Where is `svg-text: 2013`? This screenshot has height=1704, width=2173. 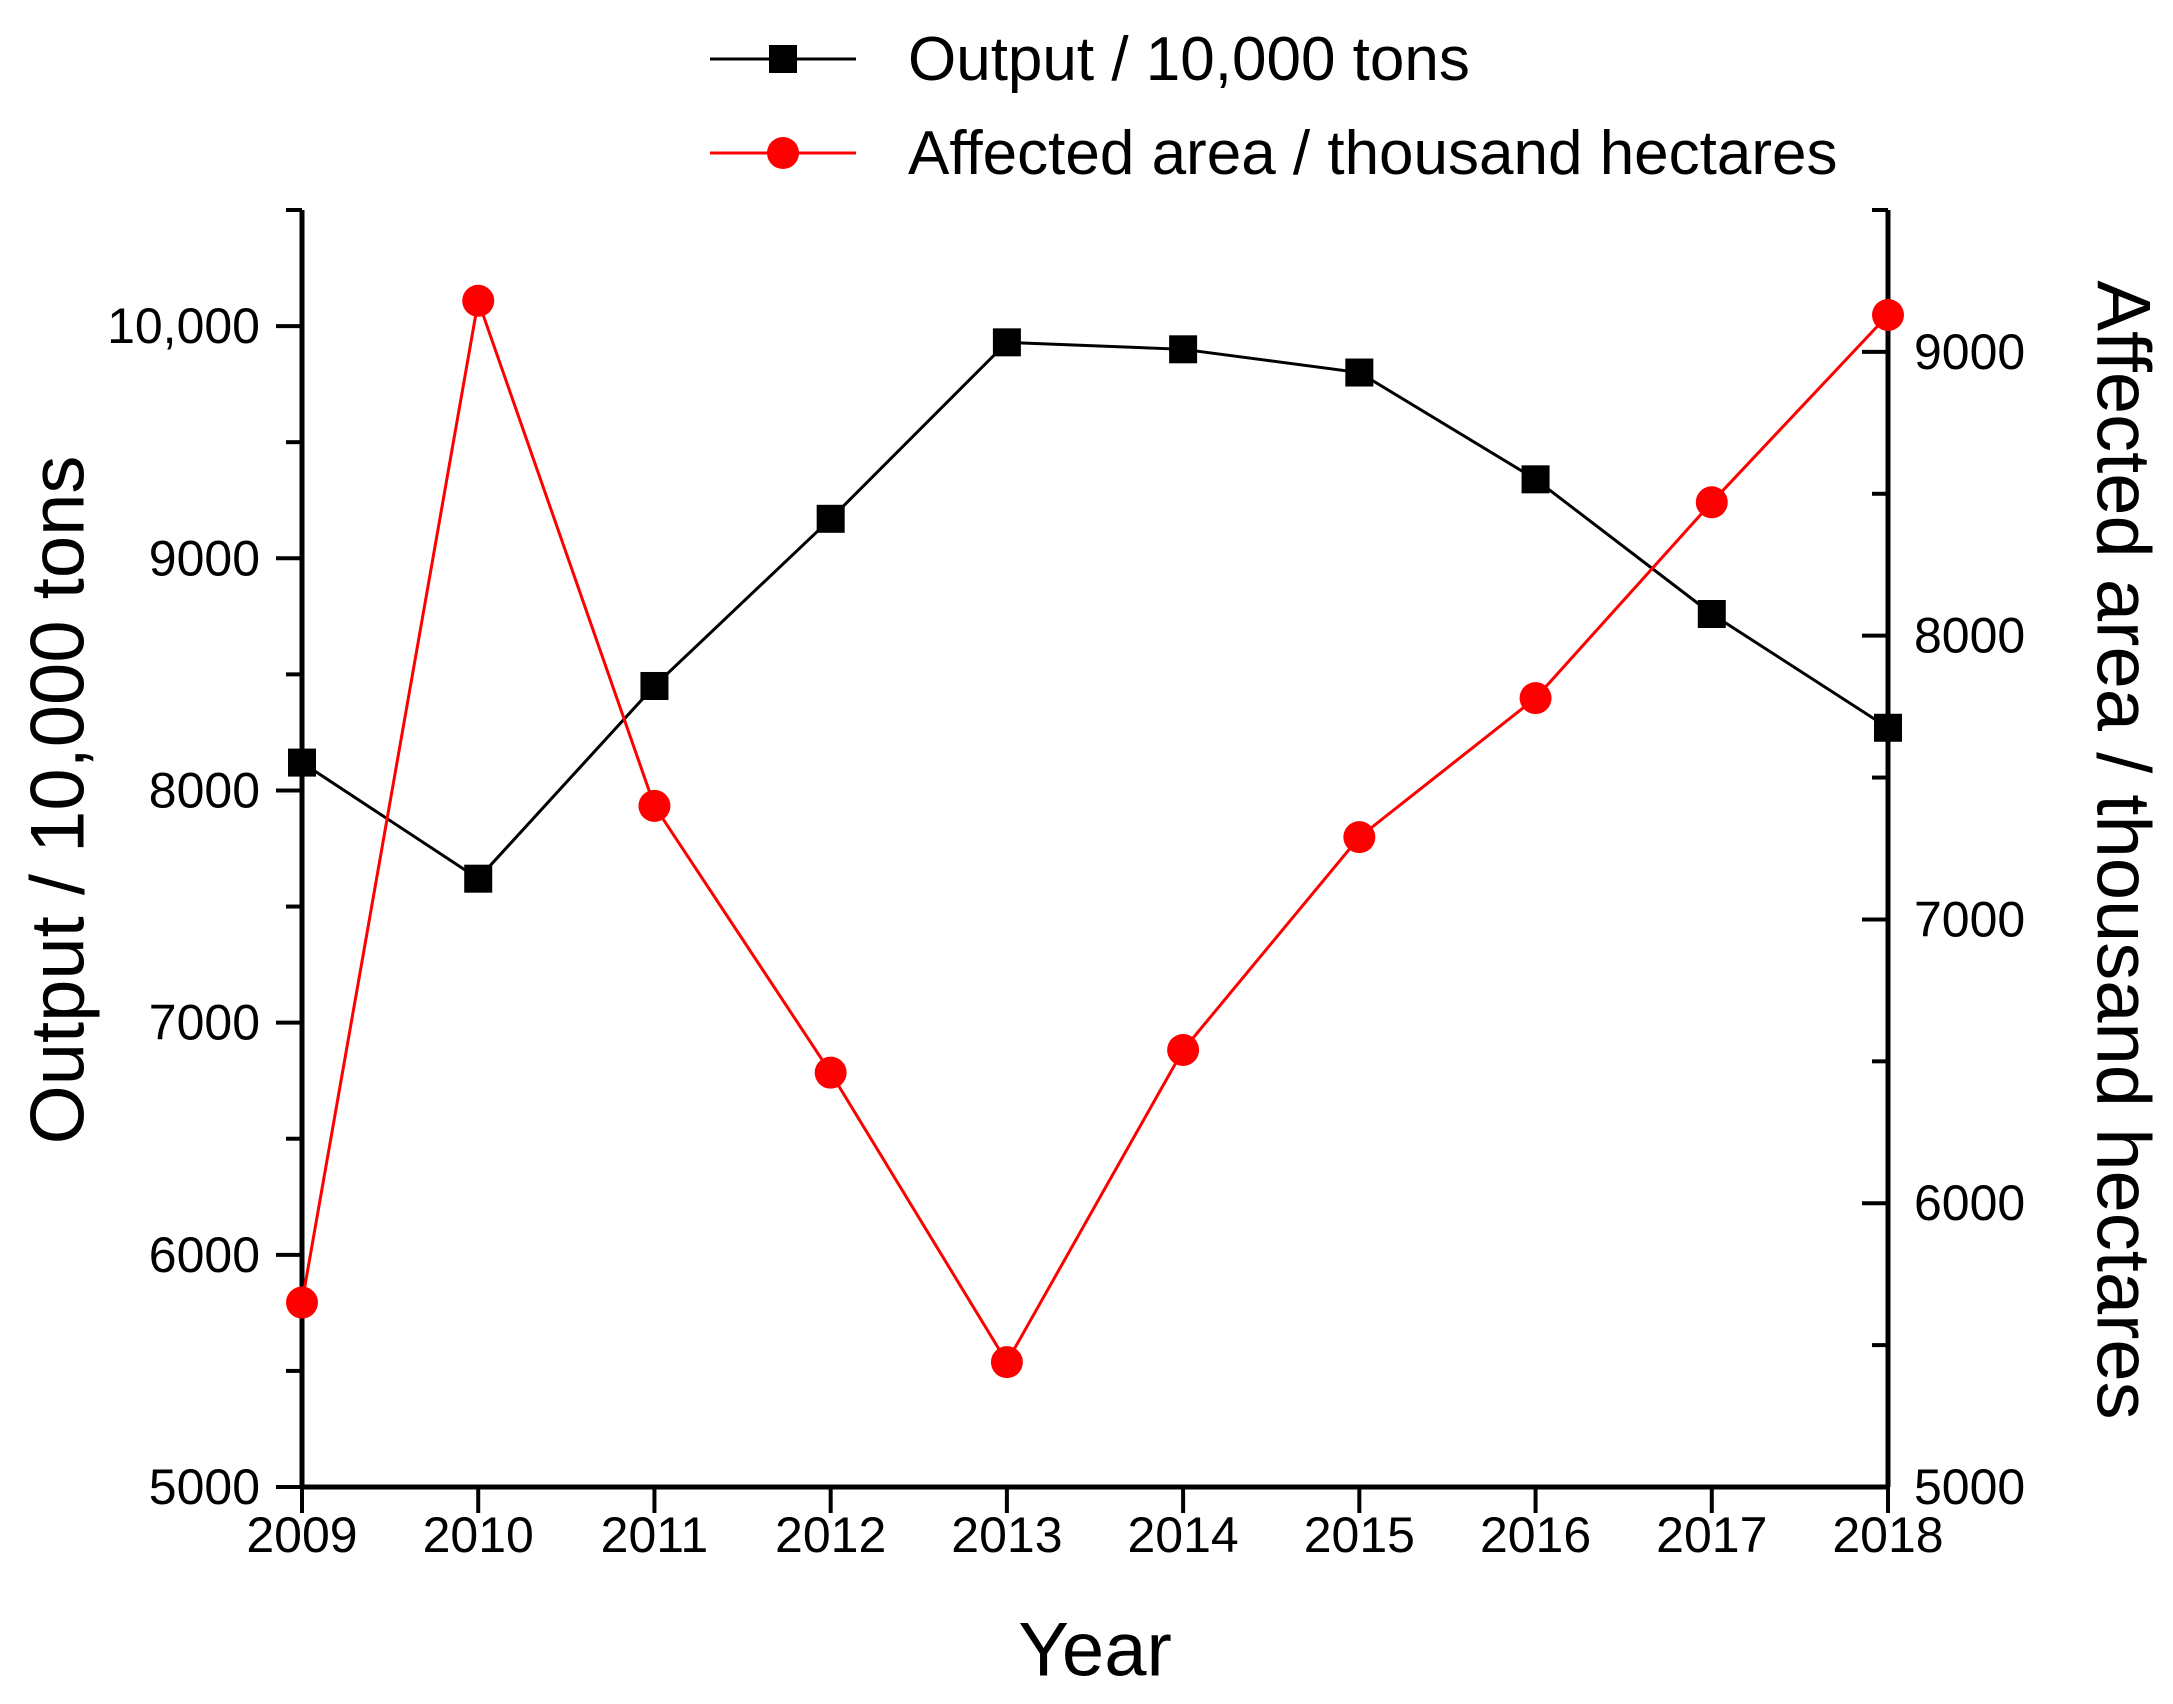 svg-text: 2013 is located at coordinates (1006, 1535).